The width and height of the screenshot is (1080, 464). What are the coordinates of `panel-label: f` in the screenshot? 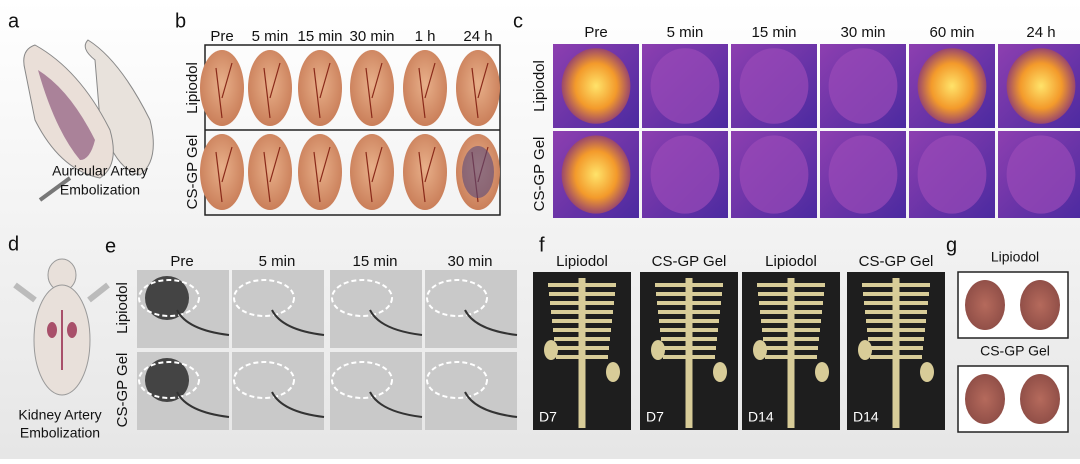 It's located at (542, 245).